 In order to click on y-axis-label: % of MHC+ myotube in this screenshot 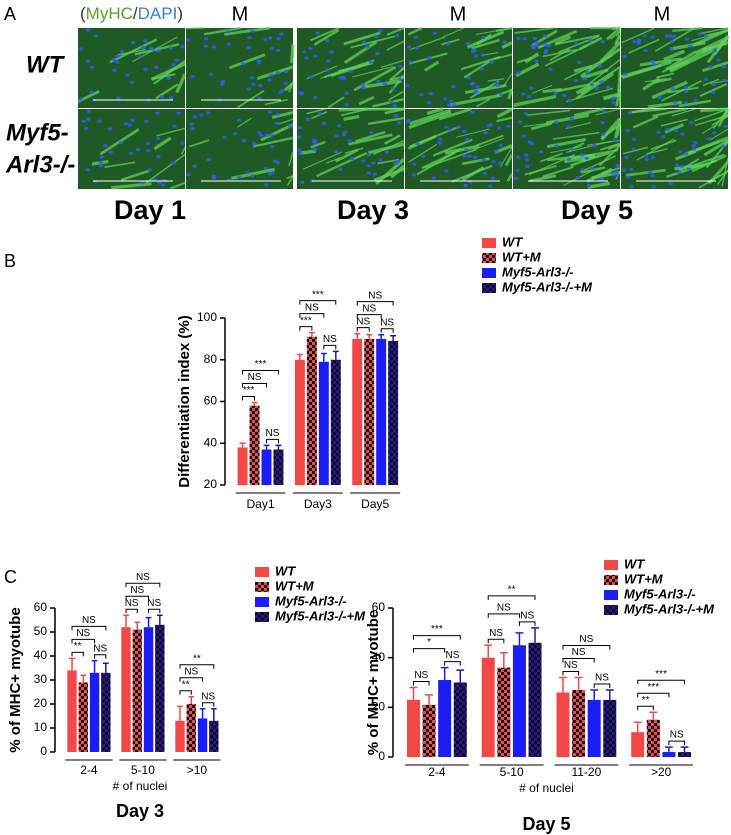, I will do `click(373, 682)`.